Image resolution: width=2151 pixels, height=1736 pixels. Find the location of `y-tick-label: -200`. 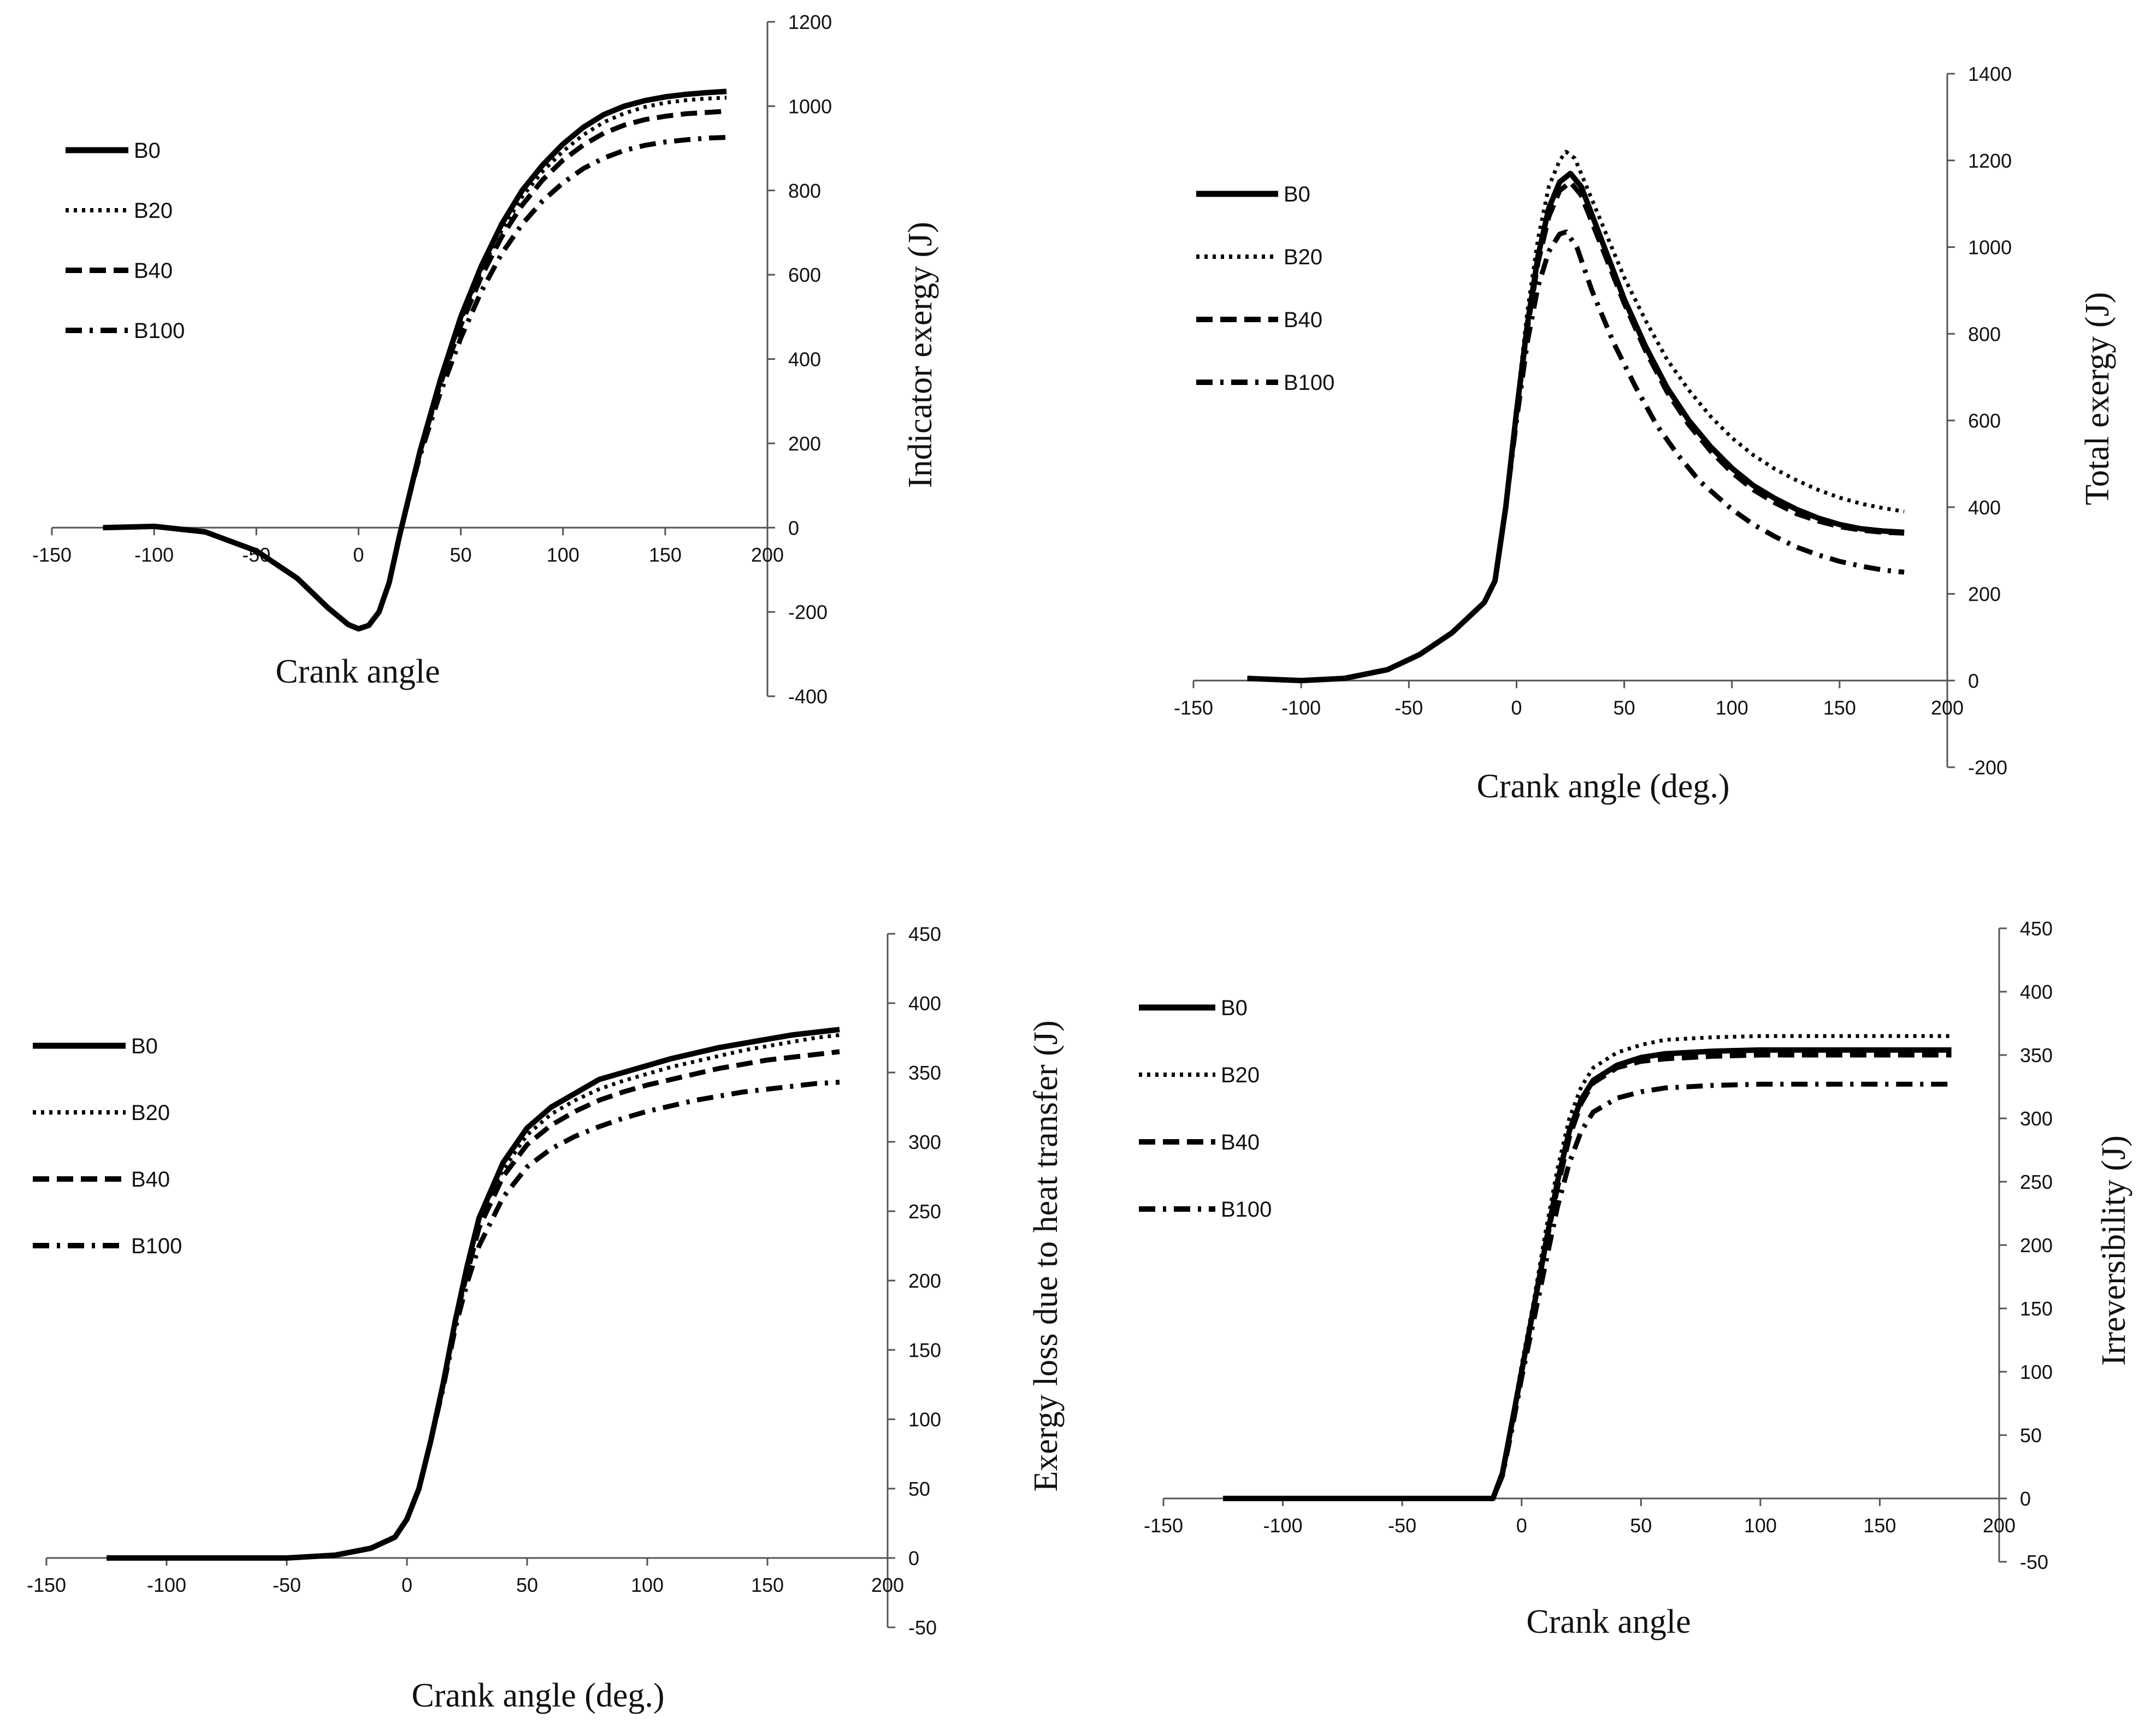

y-tick-label: -200 is located at coordinates (808, 612).